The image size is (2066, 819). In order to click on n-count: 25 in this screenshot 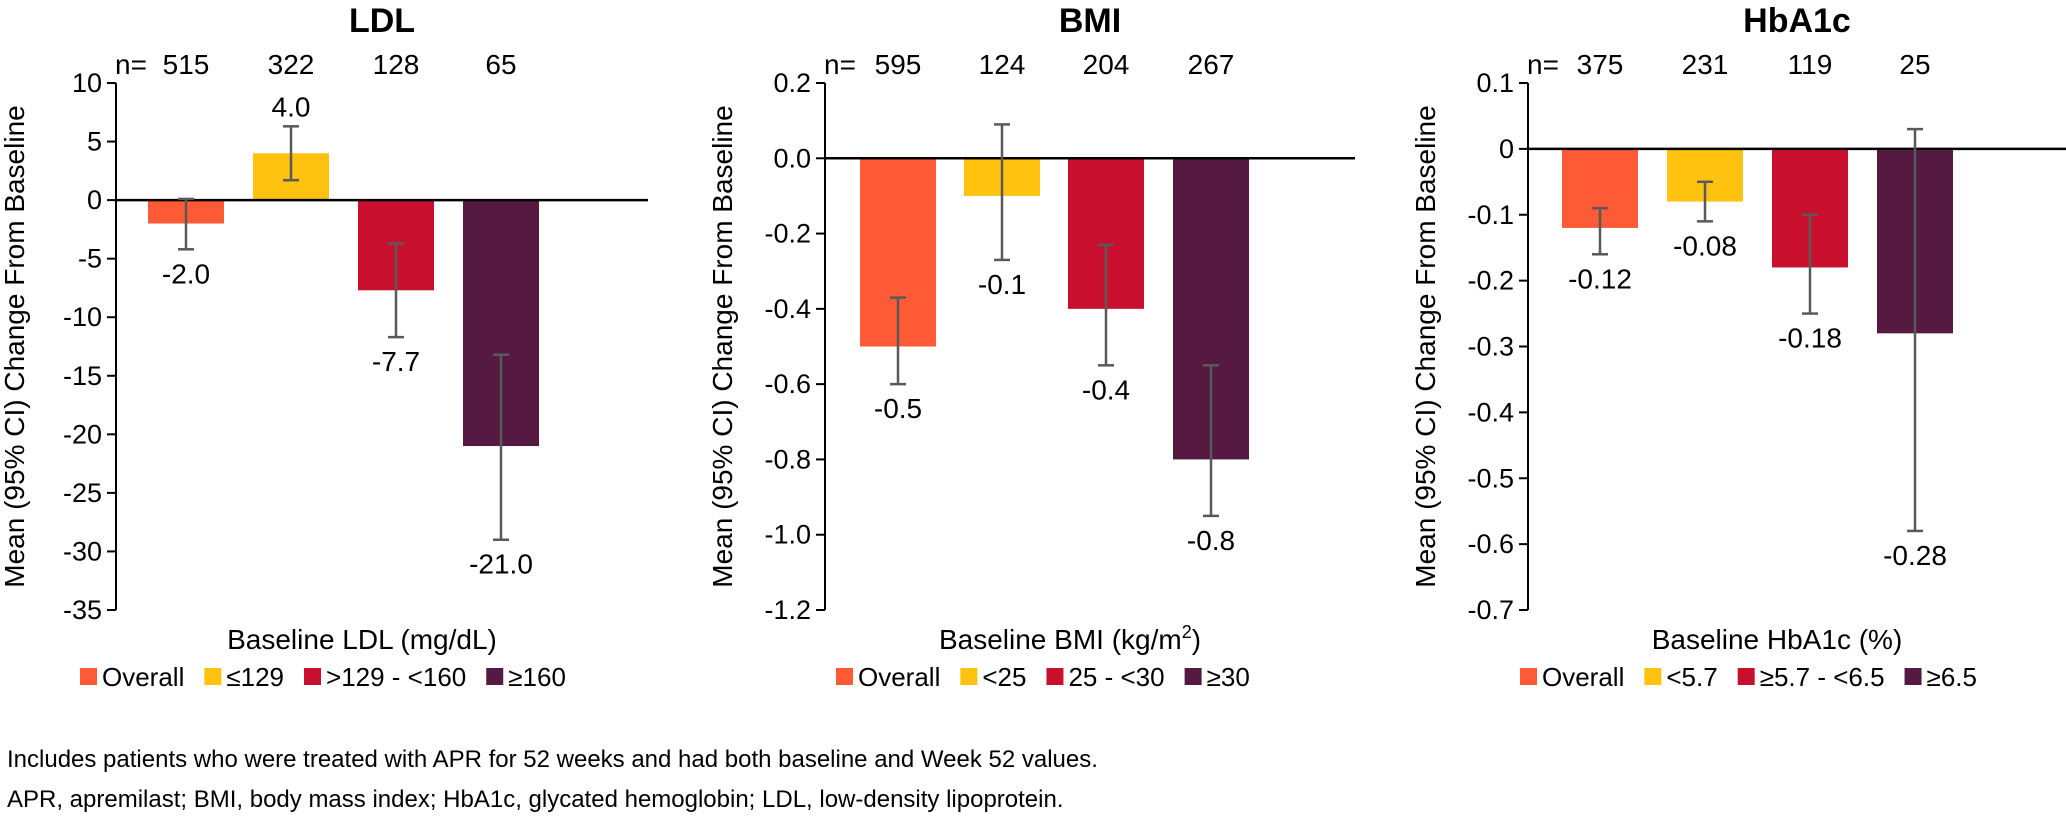, I will do `click(1914, 64)`.